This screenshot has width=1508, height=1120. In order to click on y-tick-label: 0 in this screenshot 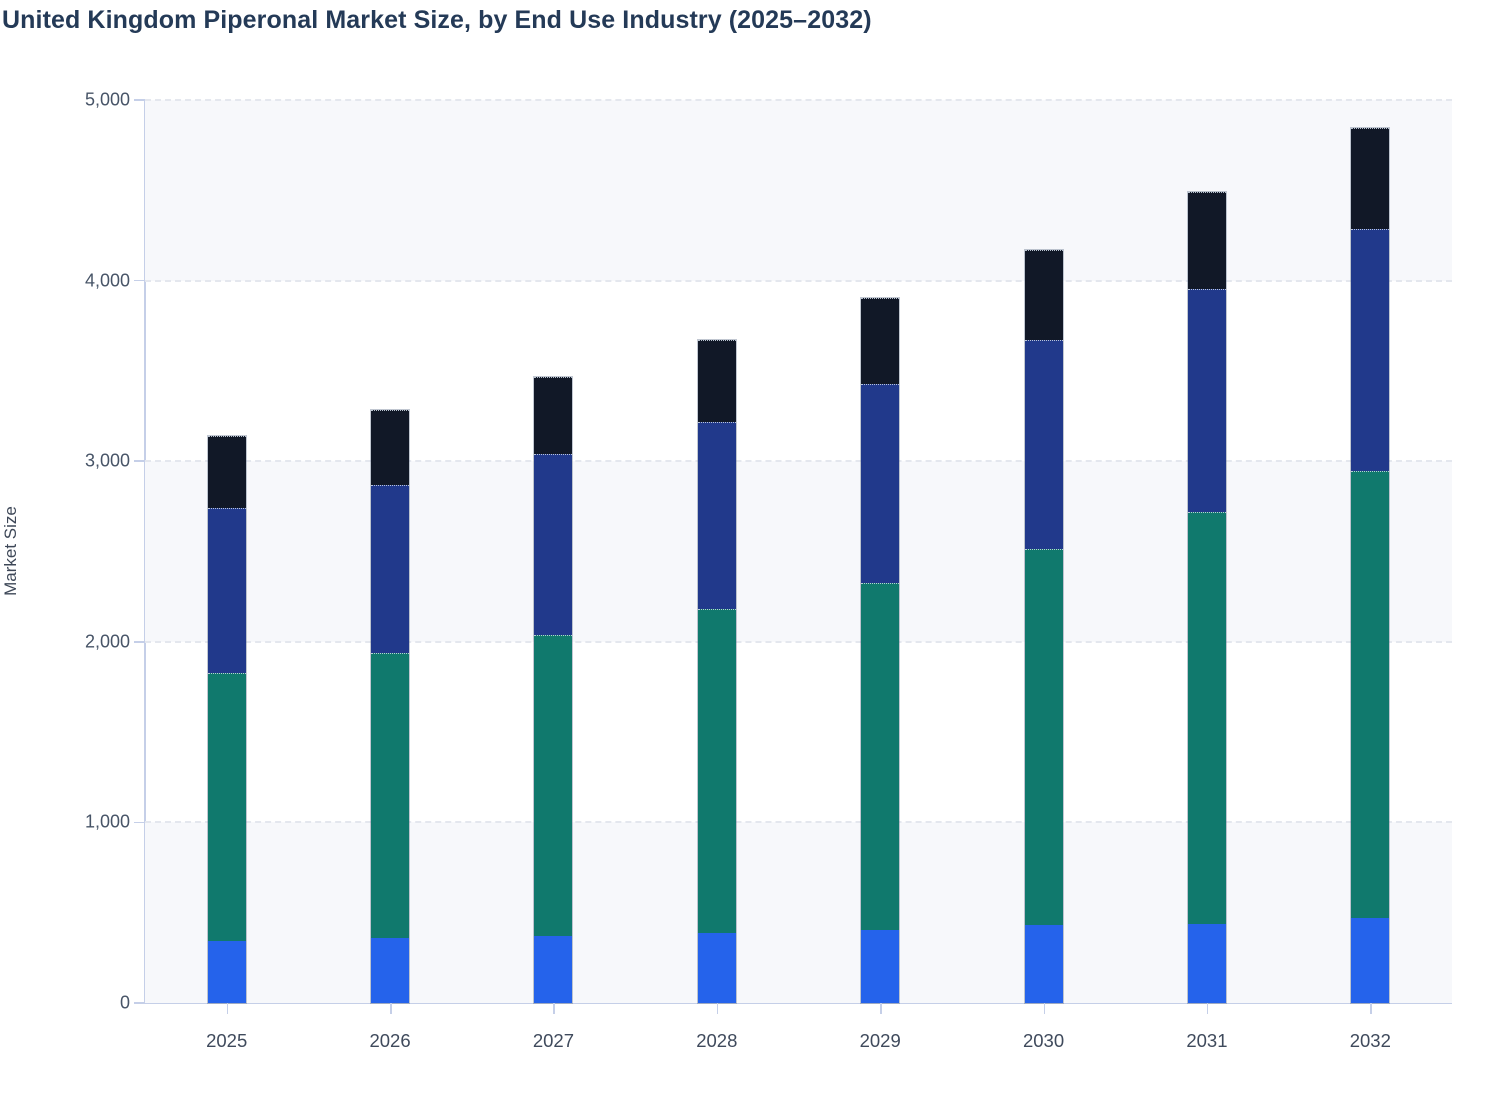, I will do `click(124, 1002)`.